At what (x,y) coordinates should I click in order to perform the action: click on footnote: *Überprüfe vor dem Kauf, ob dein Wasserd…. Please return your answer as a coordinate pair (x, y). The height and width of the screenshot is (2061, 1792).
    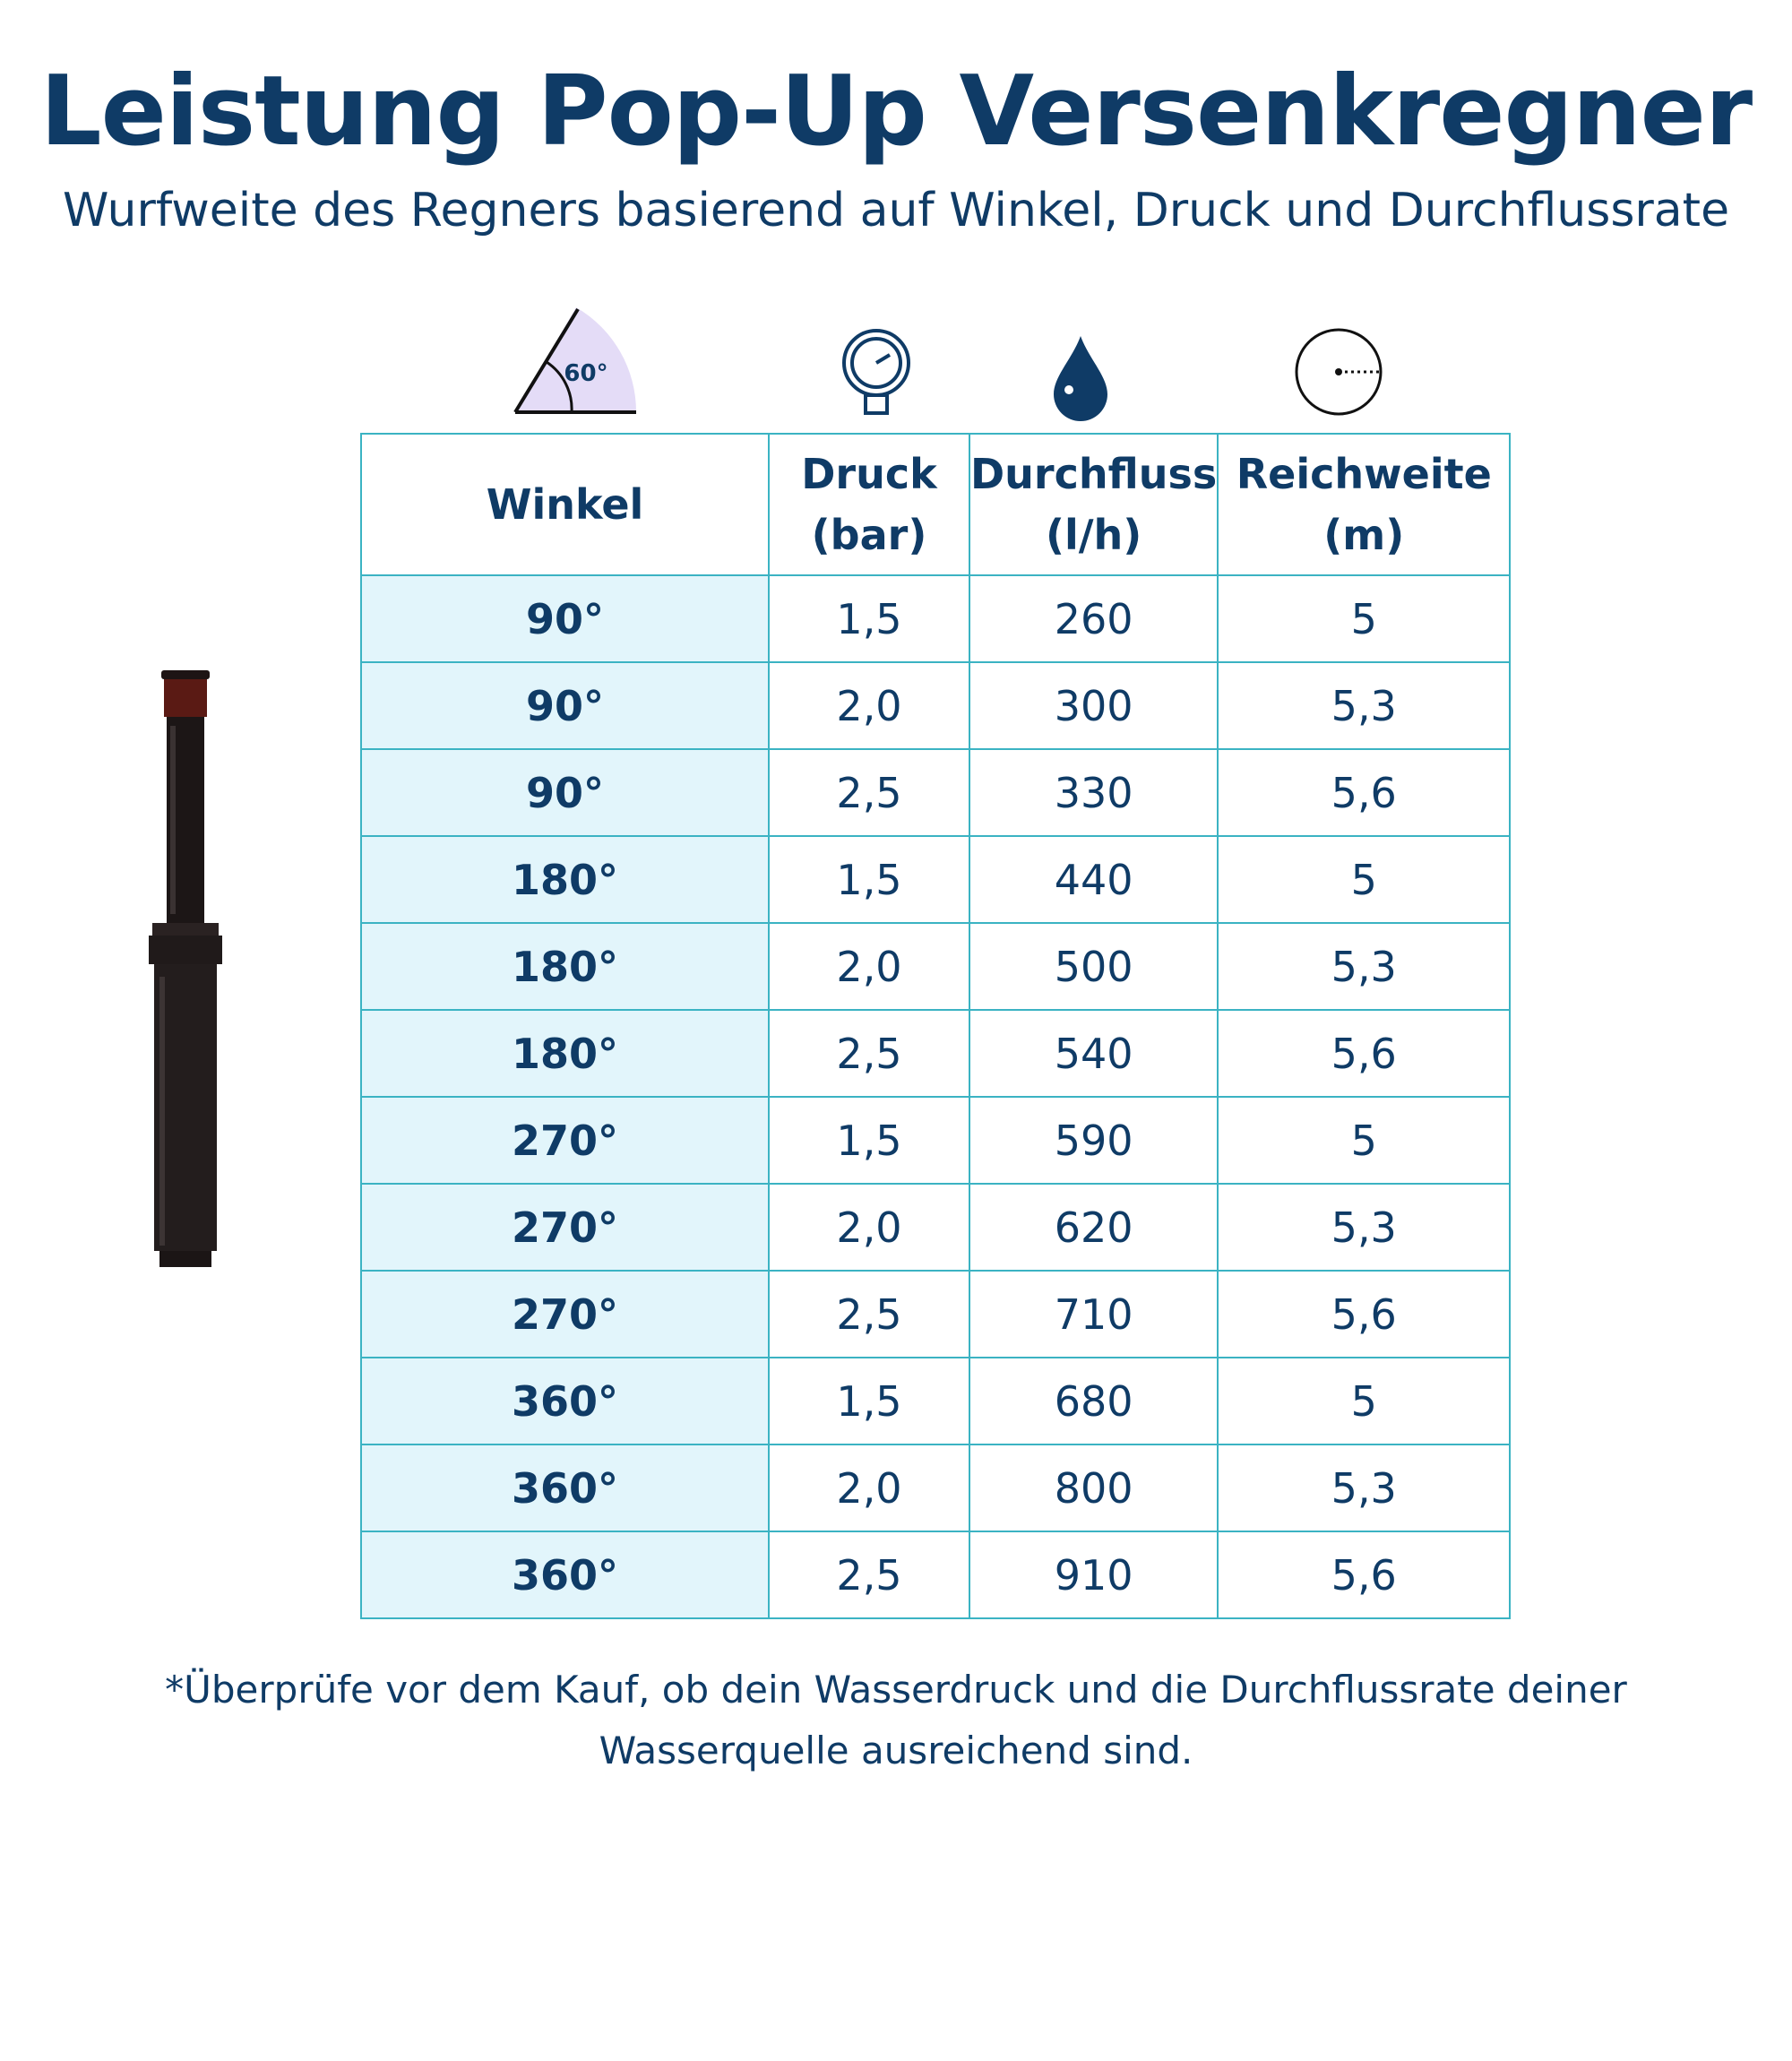
    Looking at the image, I should click on (896, 1720).